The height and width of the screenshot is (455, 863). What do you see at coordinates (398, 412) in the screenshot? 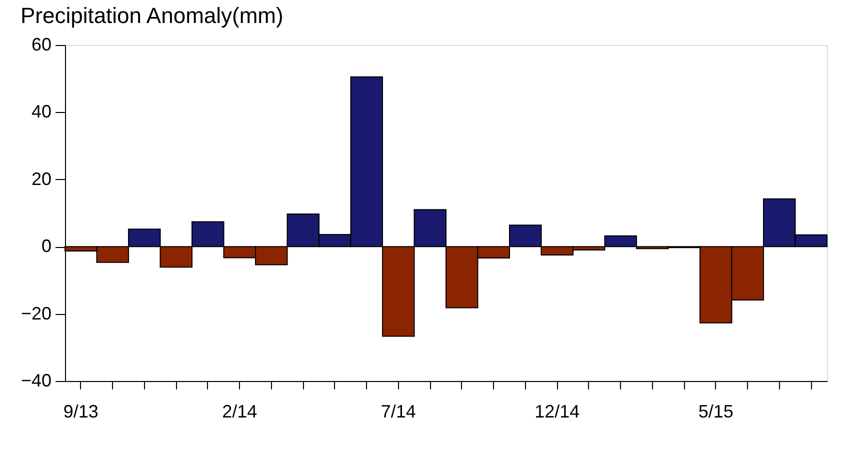
I see `x-tick-label: 7/14` at bounding box center [398, 412].